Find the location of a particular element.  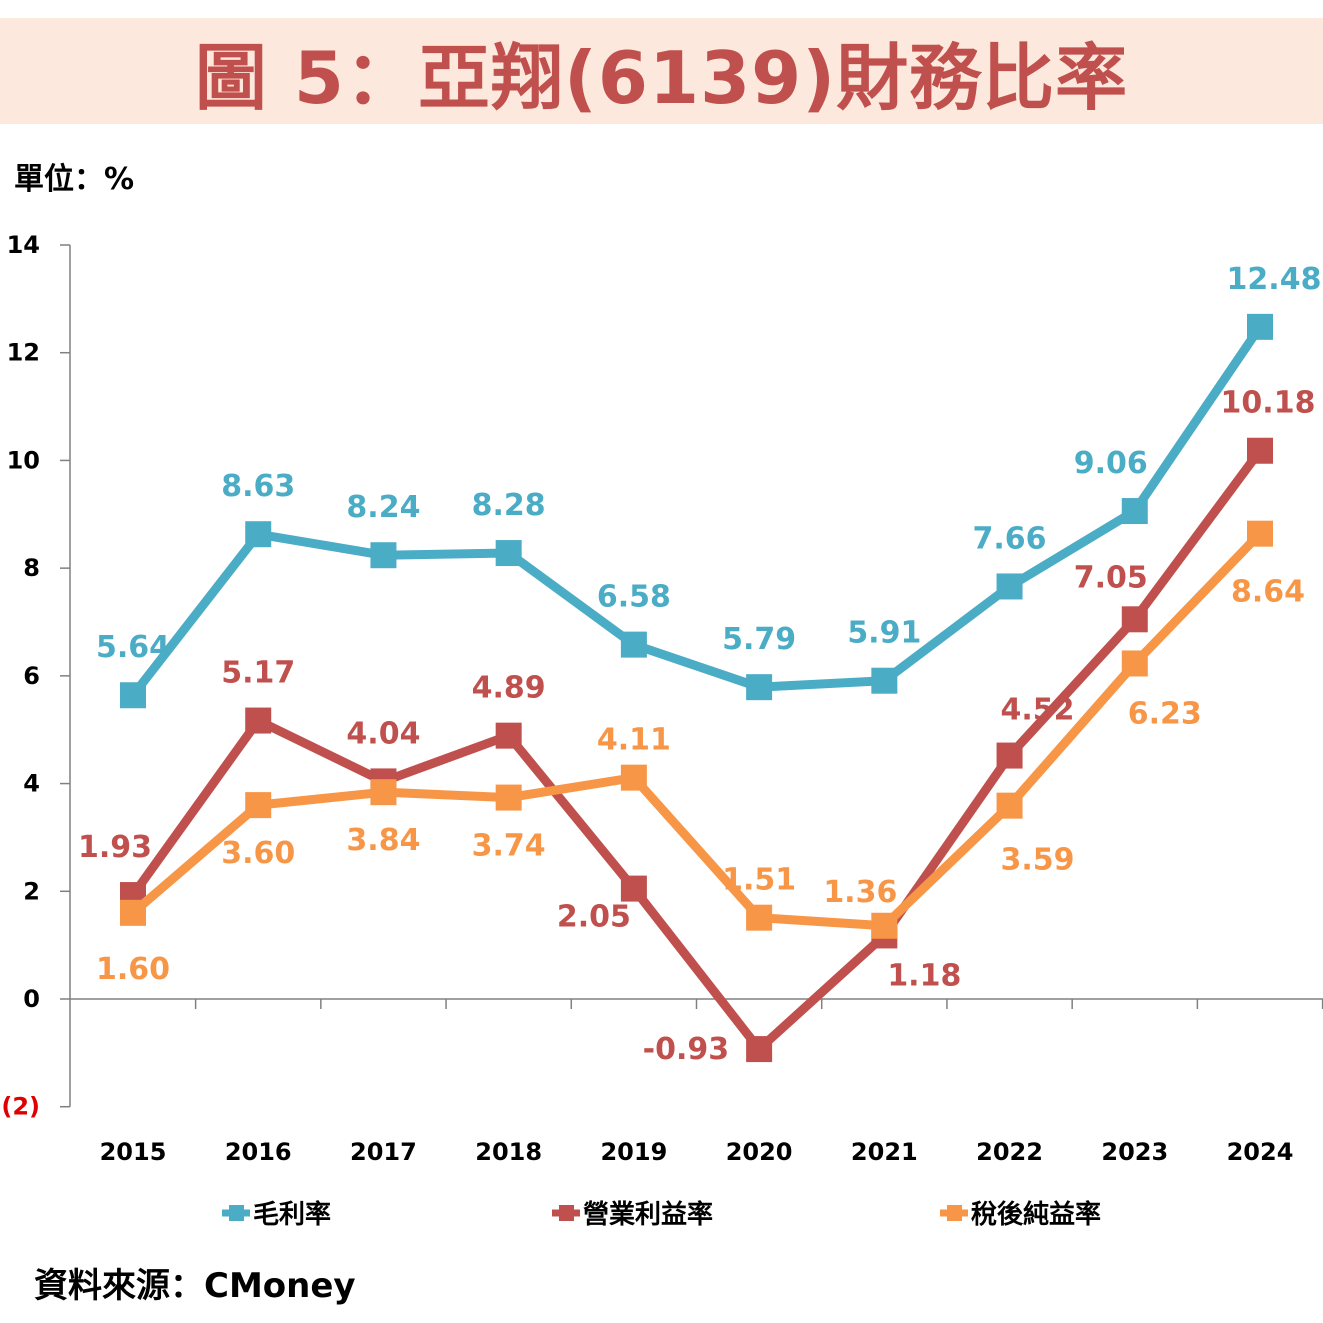

y-tick-label: 8 is located at coordinates (31, 568).